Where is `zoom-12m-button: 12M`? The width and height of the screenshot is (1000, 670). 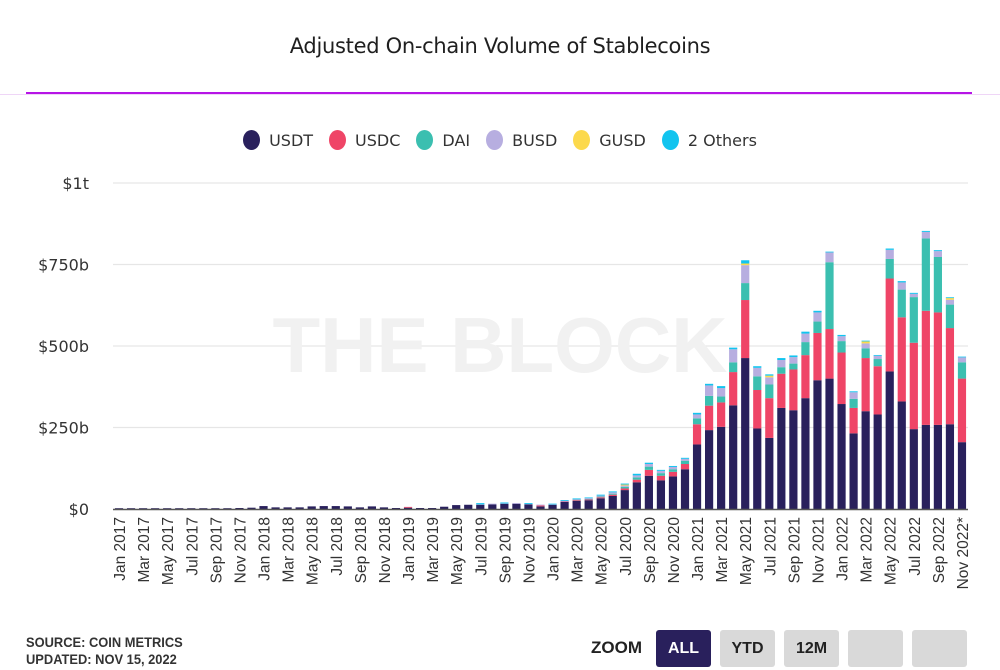 zoom-12m-button: 12M is located at coordinates (811, 648).